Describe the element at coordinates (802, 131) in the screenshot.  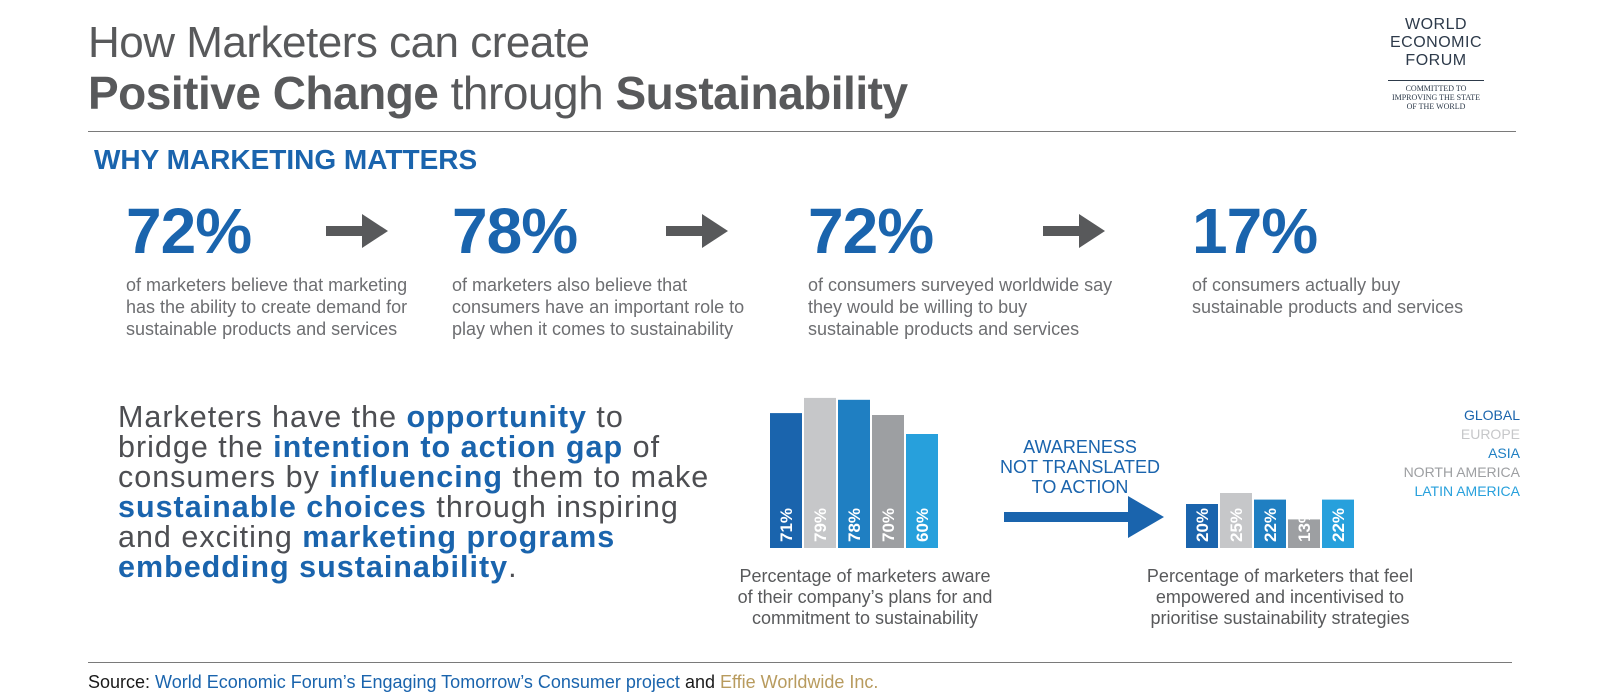
I see `header-divider` at that location.